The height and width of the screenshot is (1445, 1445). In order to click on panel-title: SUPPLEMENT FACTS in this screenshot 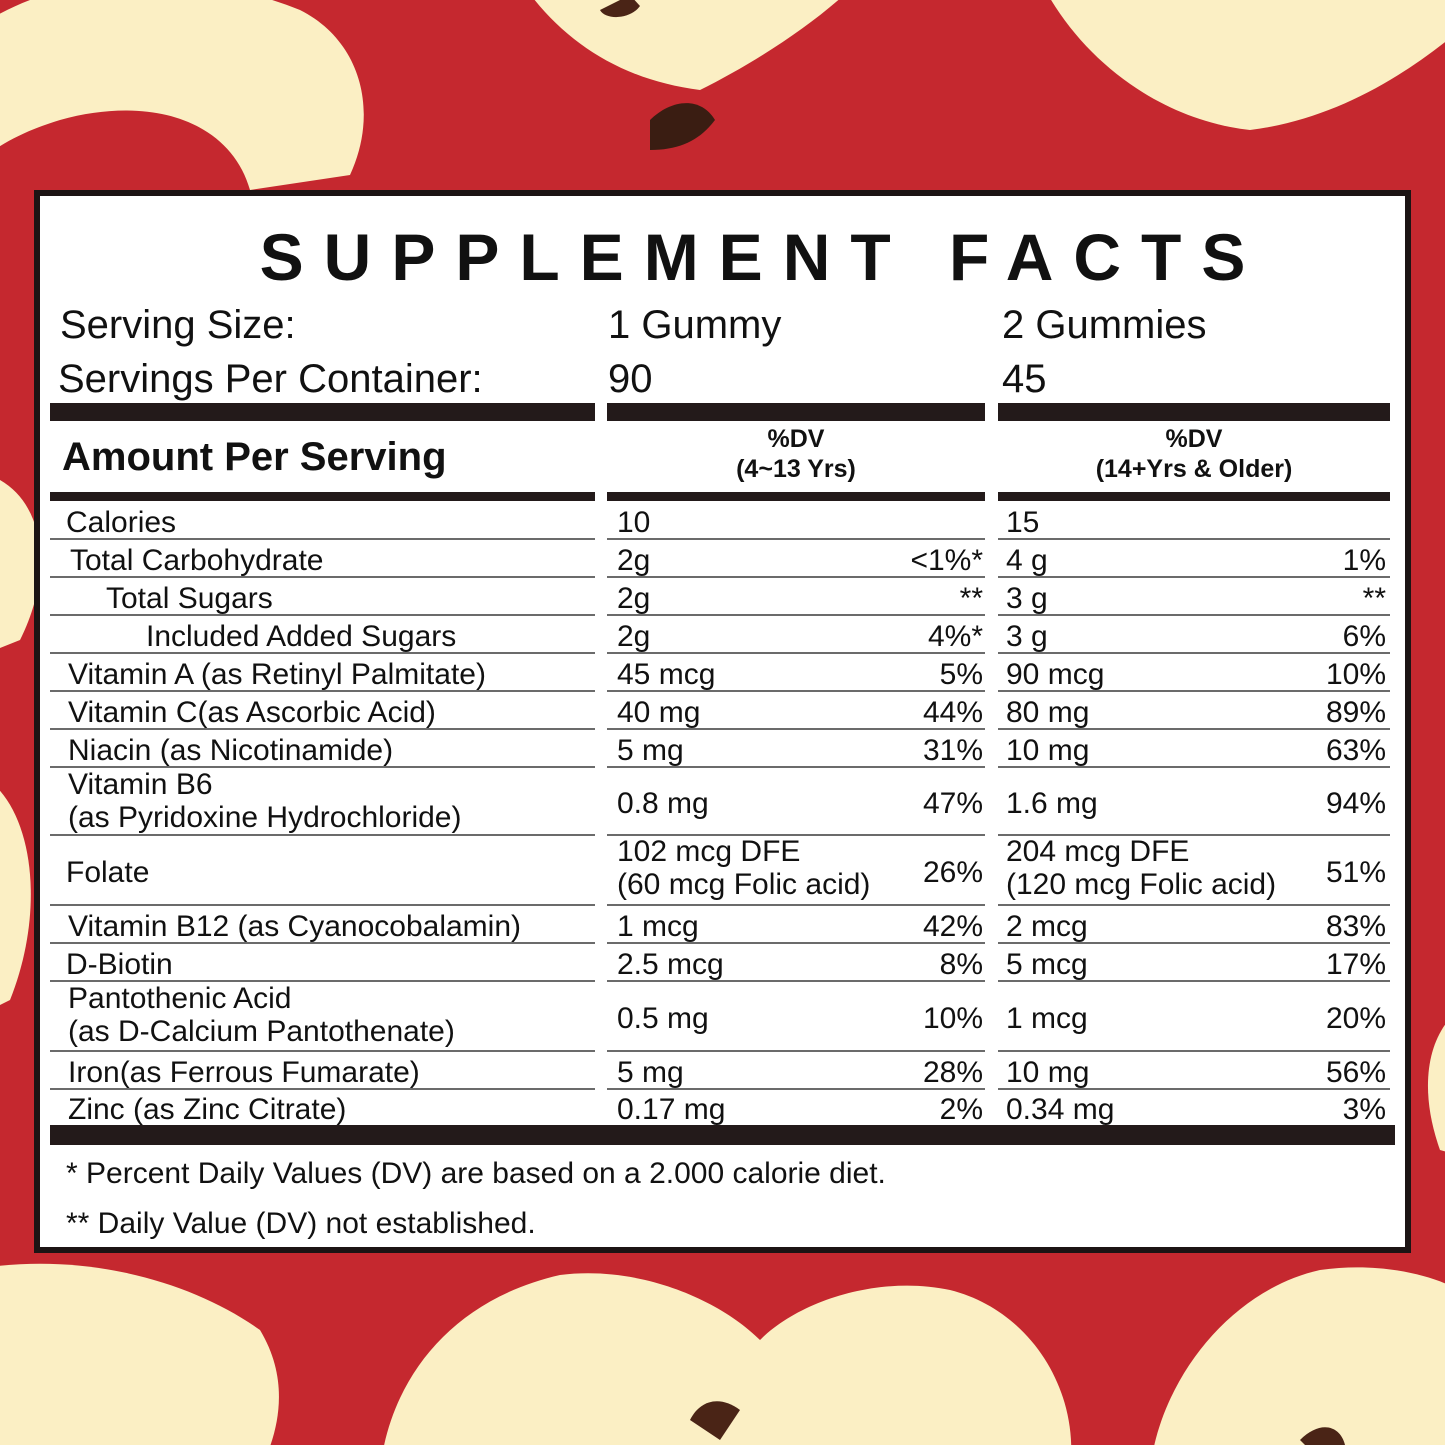, I will do `click(762, 257)`.